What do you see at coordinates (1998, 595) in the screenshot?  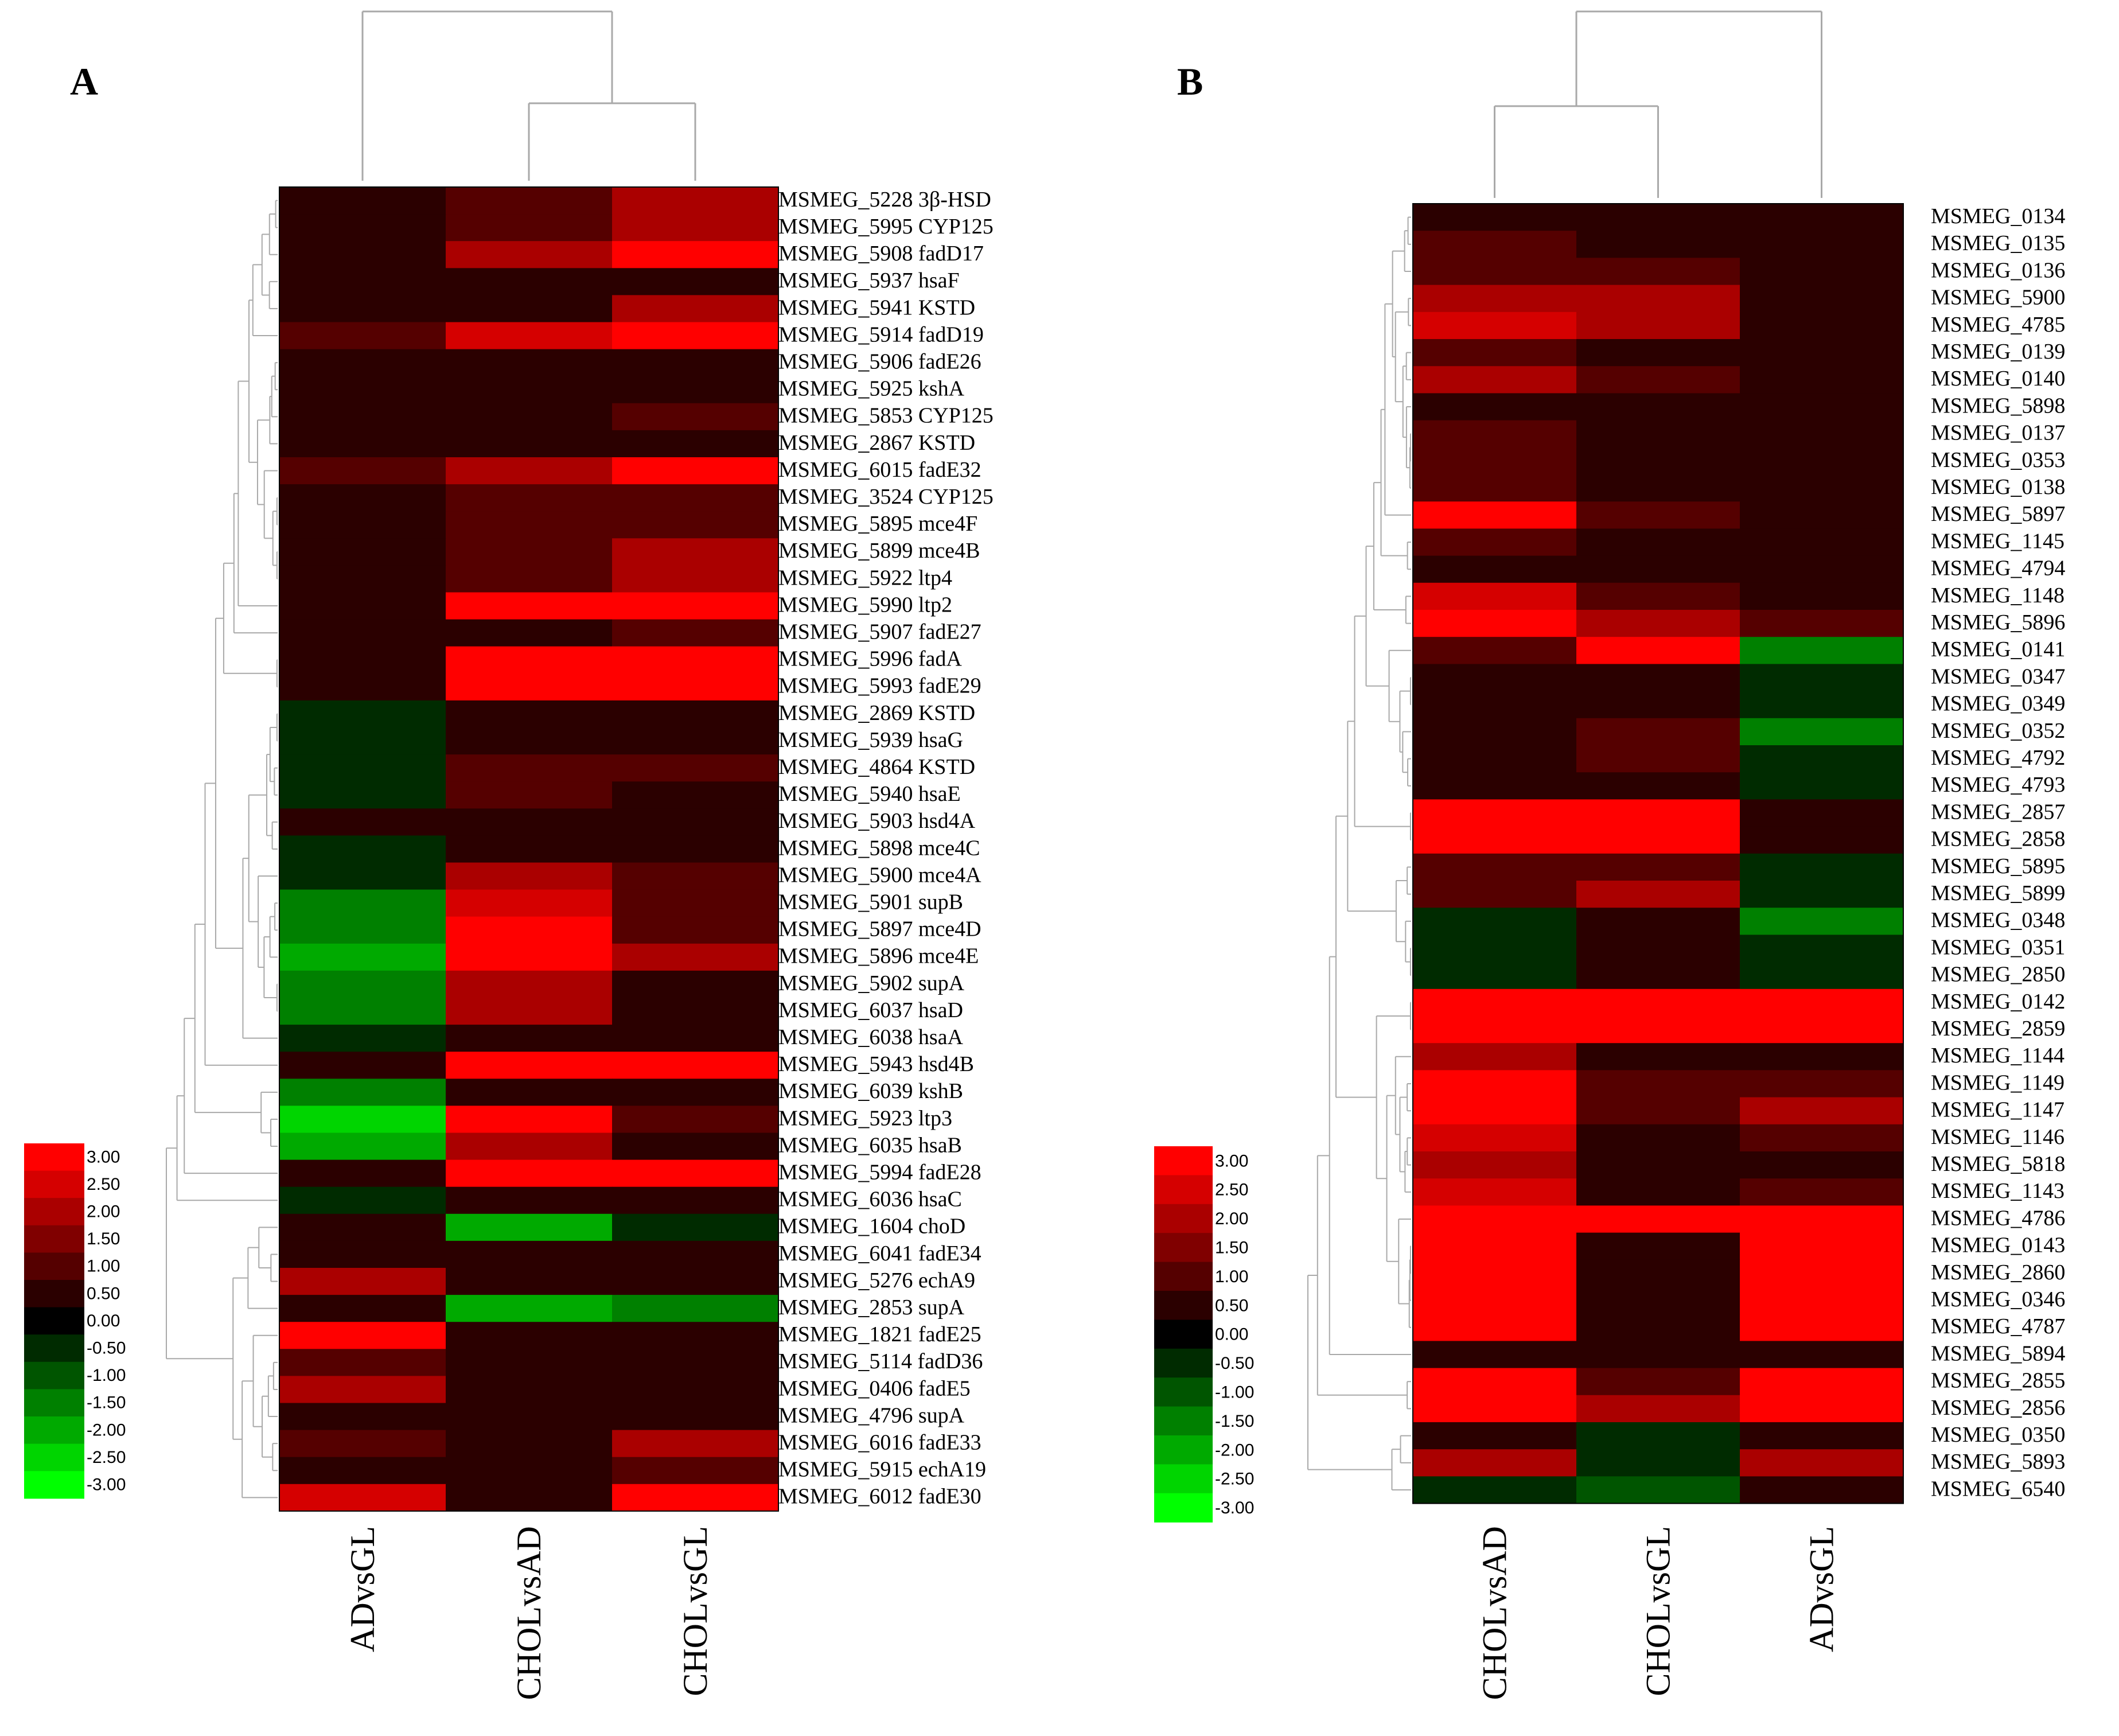 I see `row-label: MSMEG_1148` at bounding box center [1998, 595].